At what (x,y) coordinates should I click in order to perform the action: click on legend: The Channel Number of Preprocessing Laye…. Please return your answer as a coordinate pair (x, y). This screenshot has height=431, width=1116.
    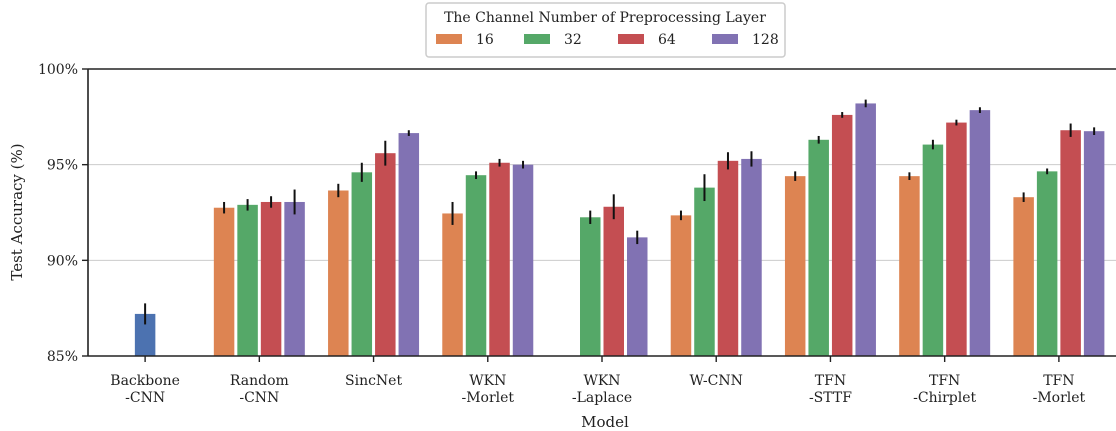
    Looking at the image, I should click on (605, 30).